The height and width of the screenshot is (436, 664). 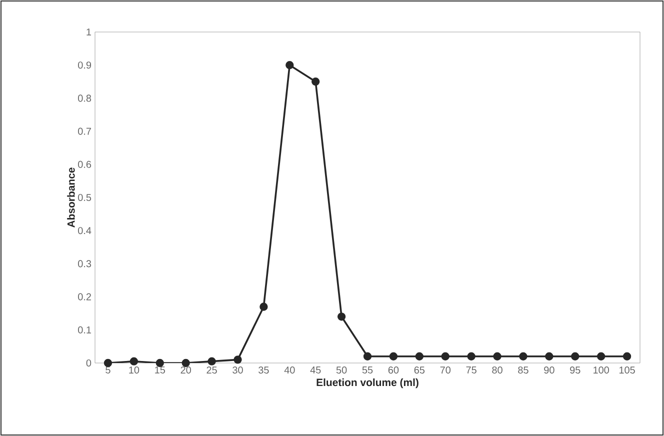 What do you see at coordinates (393, 370) in the screenshot?
I see `x-tick-label: 60` at bounding box center [393, 370].